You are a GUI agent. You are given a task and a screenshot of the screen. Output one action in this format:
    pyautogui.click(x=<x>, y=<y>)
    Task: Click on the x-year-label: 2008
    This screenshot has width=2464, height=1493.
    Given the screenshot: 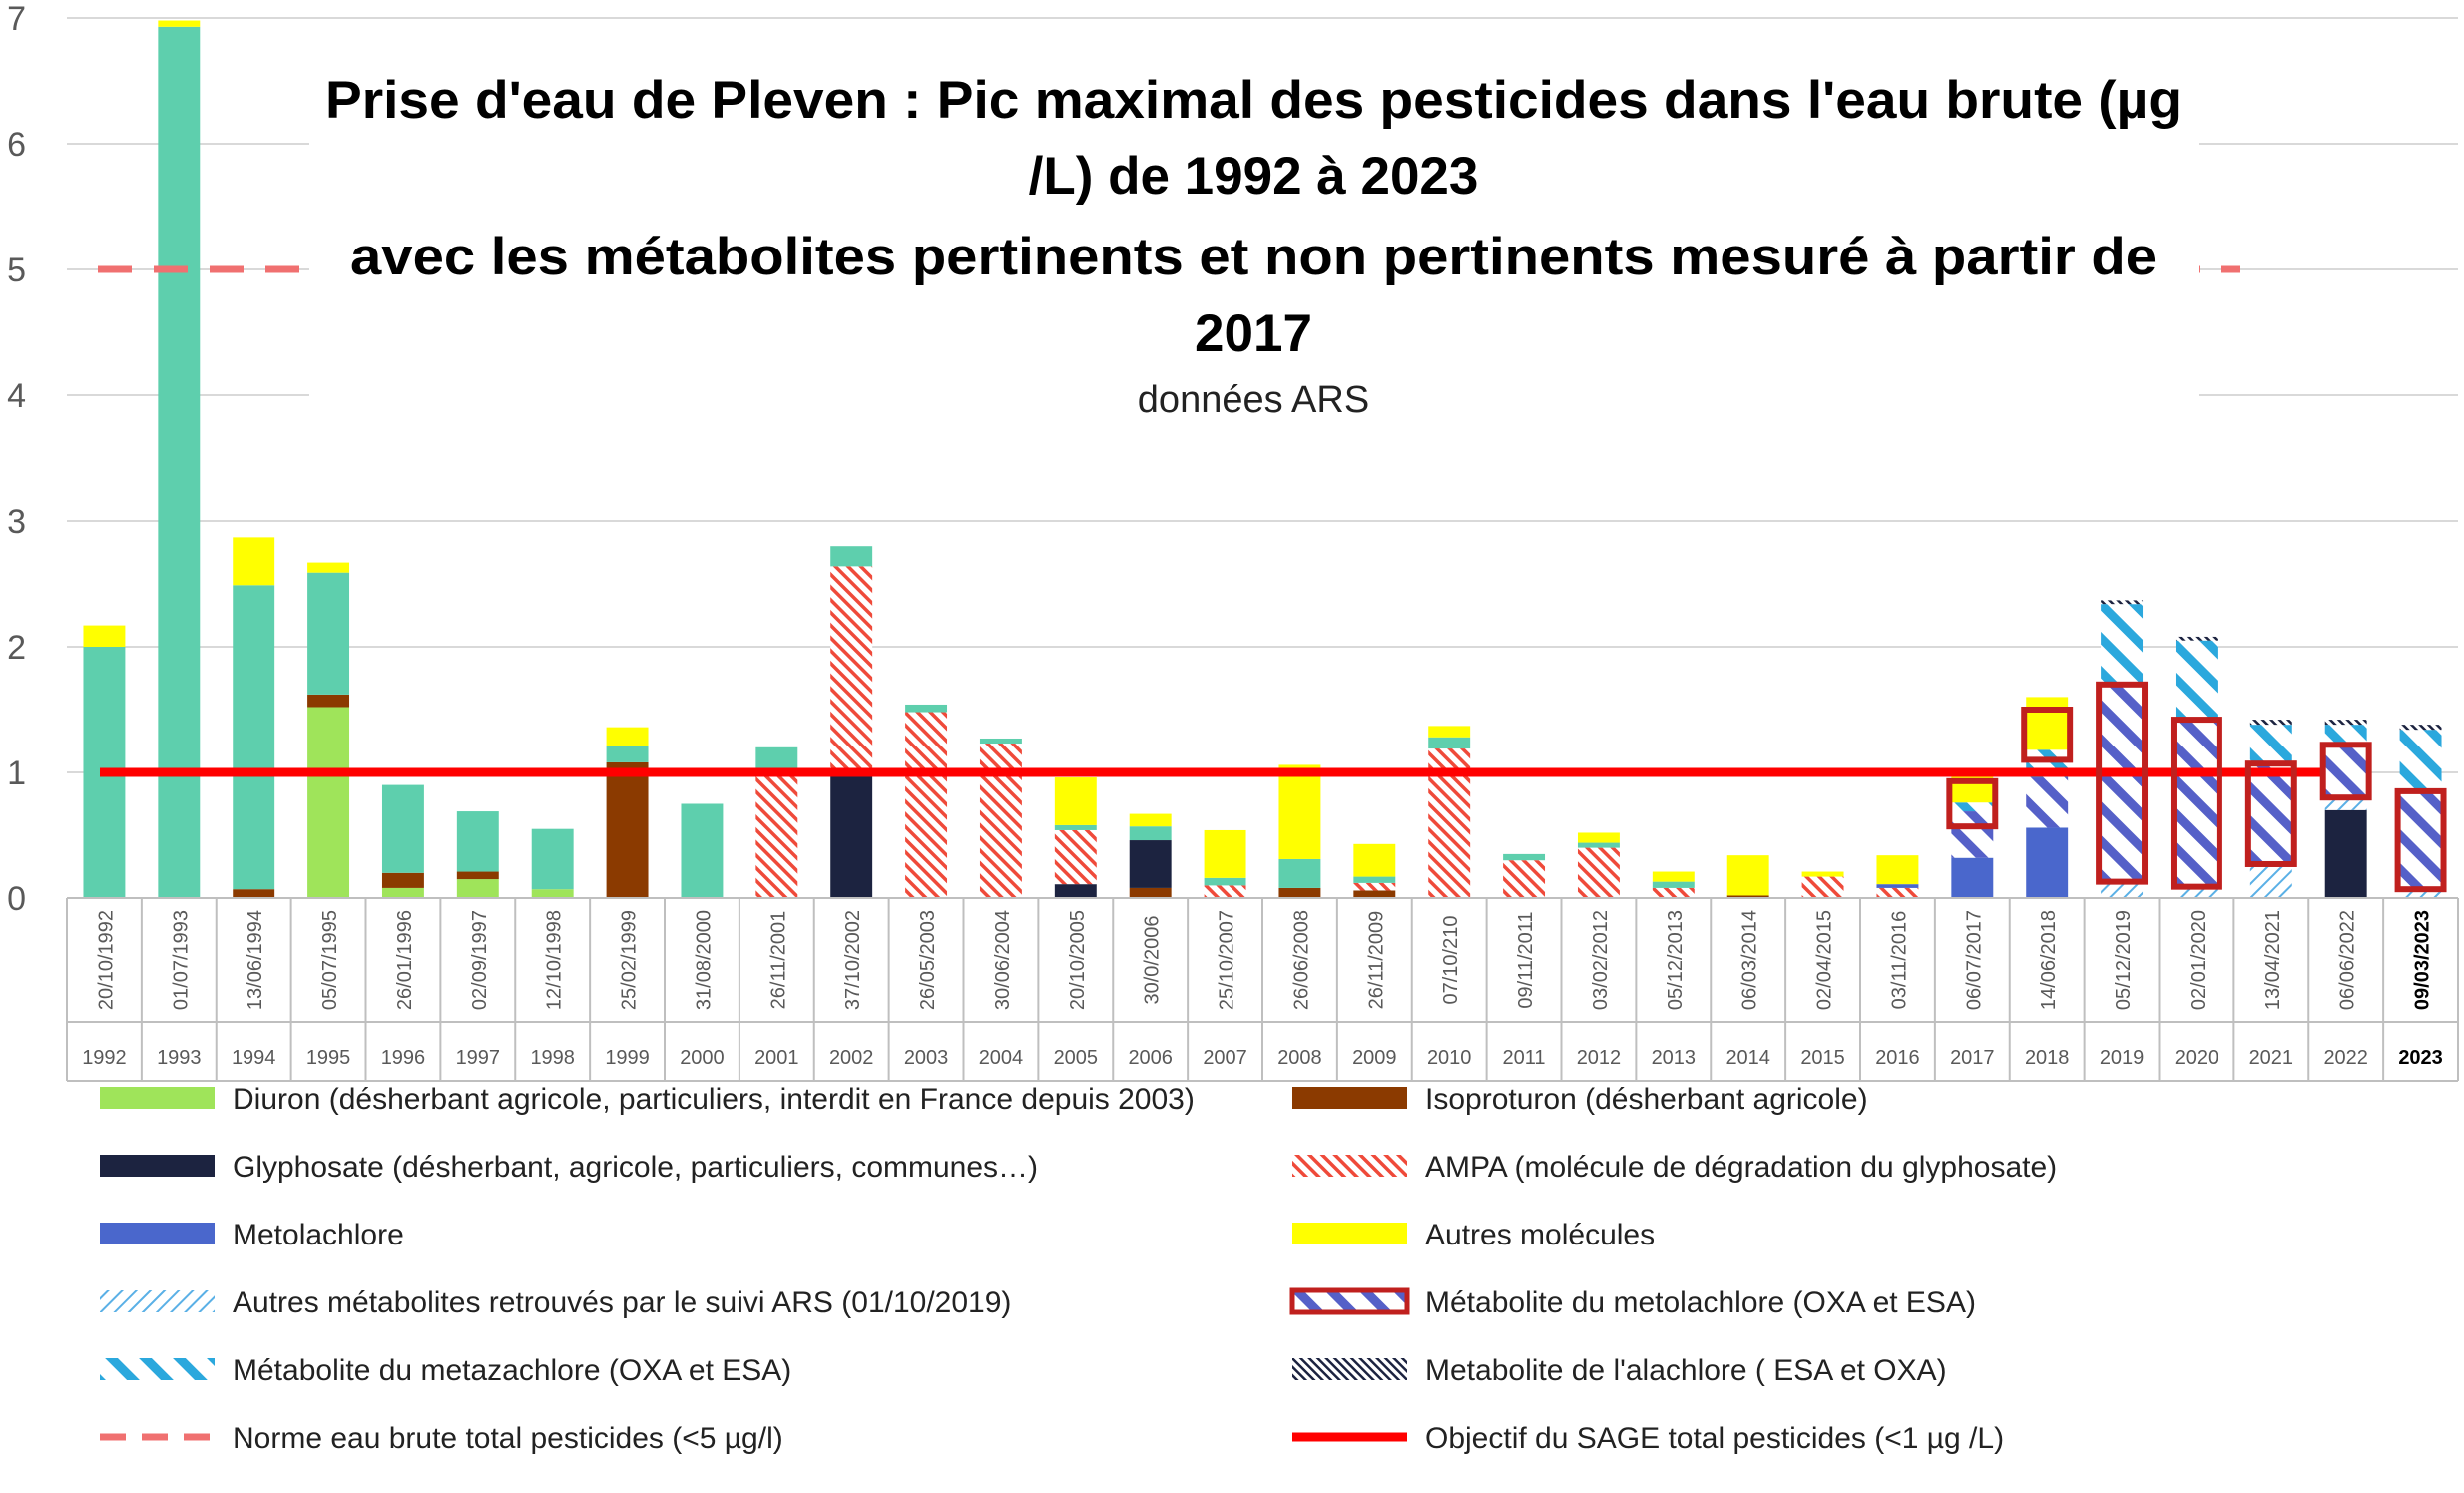 What is the action you would take?
    pyautogui.click(x=1299, y=1058)
    